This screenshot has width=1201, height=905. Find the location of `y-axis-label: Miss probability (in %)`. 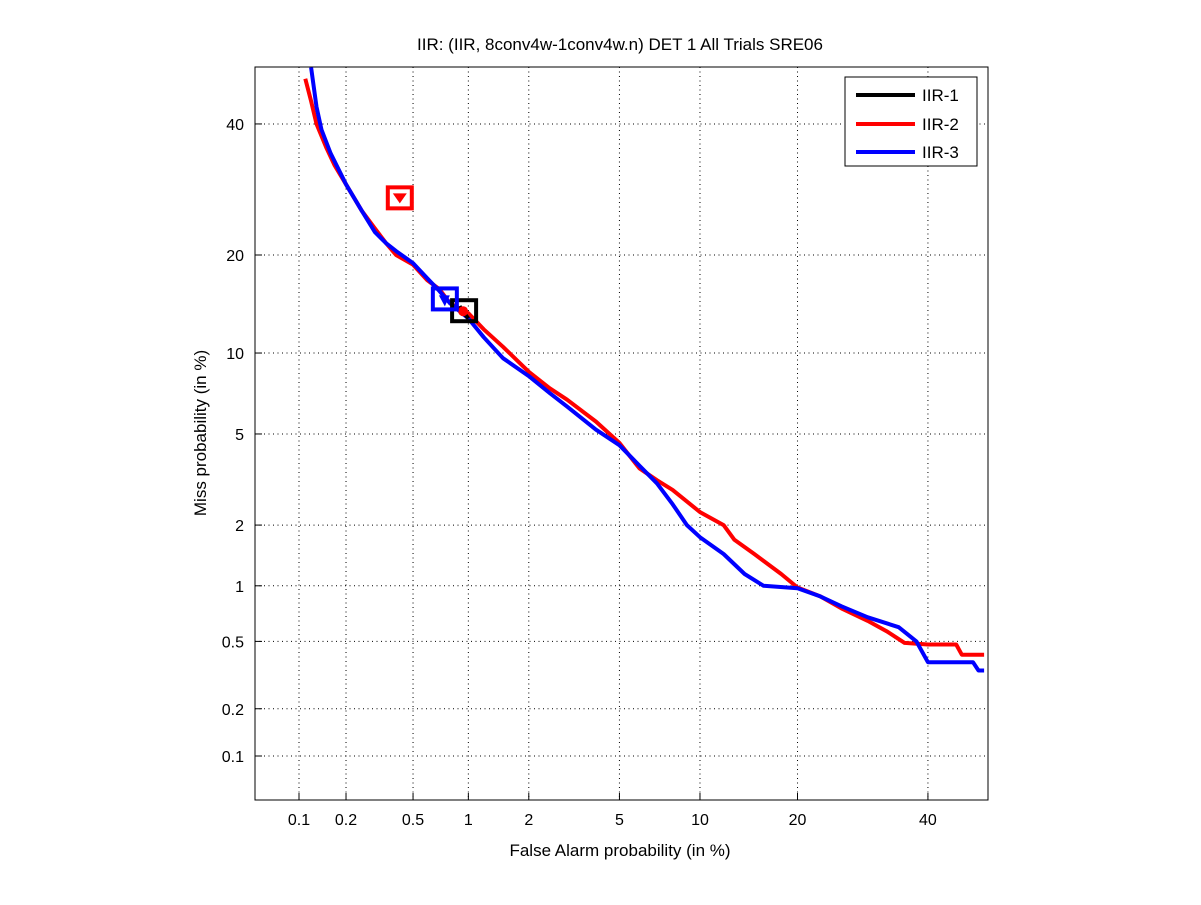

y-axis-label: Miss probability (in %) is located at coordinates (200, 433).